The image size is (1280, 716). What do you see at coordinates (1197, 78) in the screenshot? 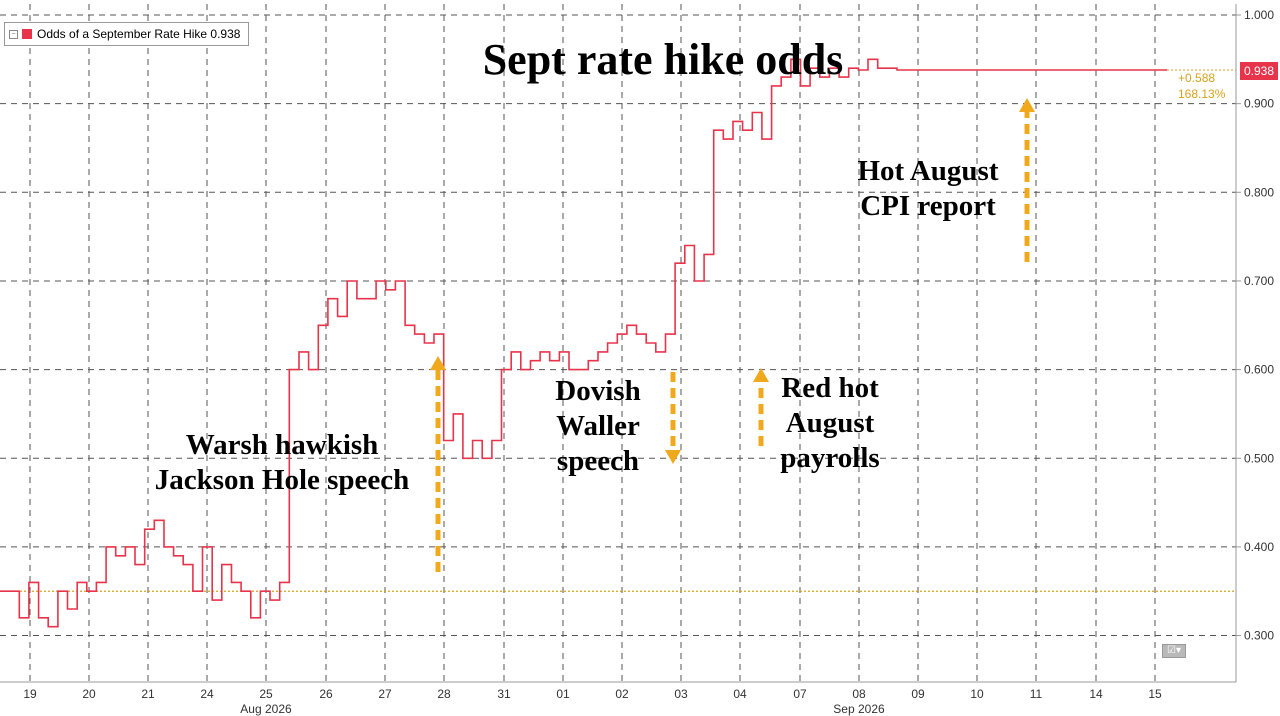
I see `change-abs: +0.588` at bounding box center [1197, 78].